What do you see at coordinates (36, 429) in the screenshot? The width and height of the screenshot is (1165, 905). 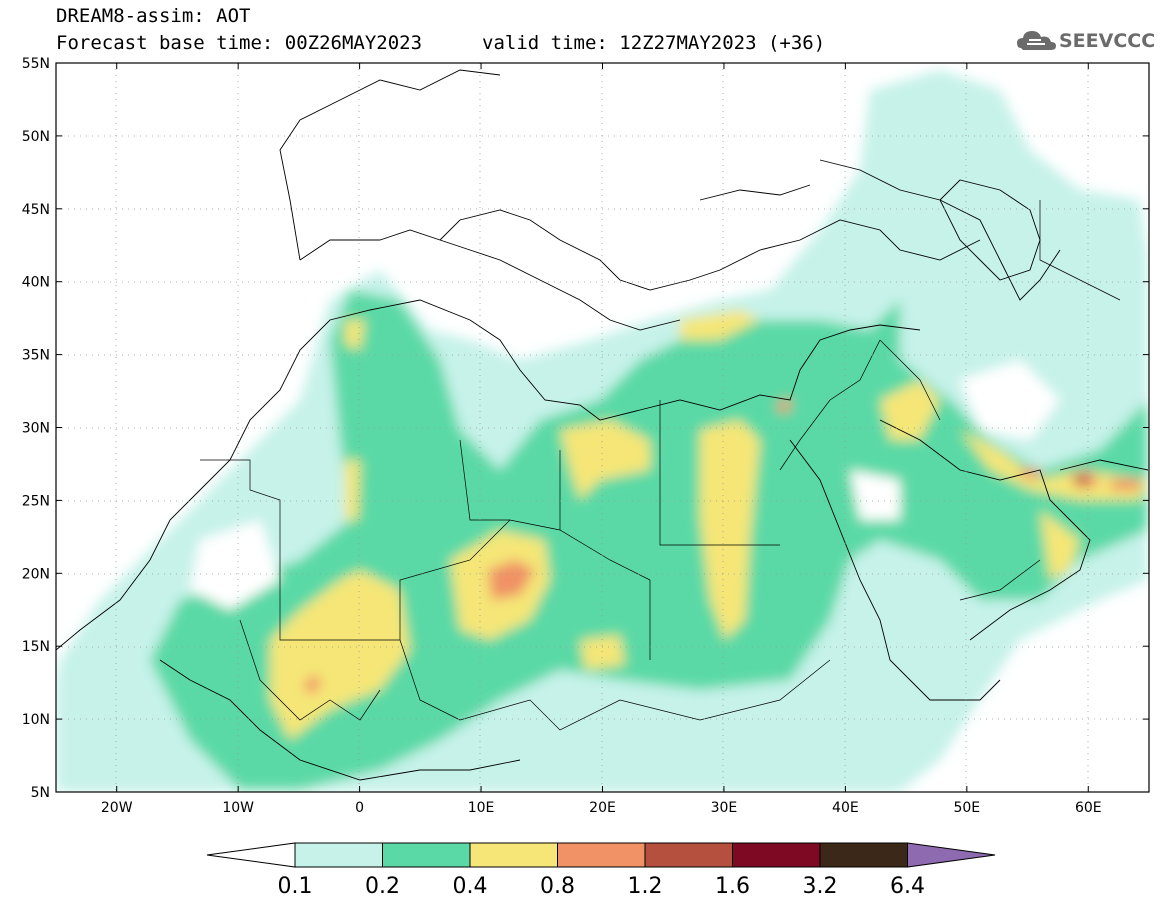 I see `lat-label: 30N` at bounding box center [36, 429].